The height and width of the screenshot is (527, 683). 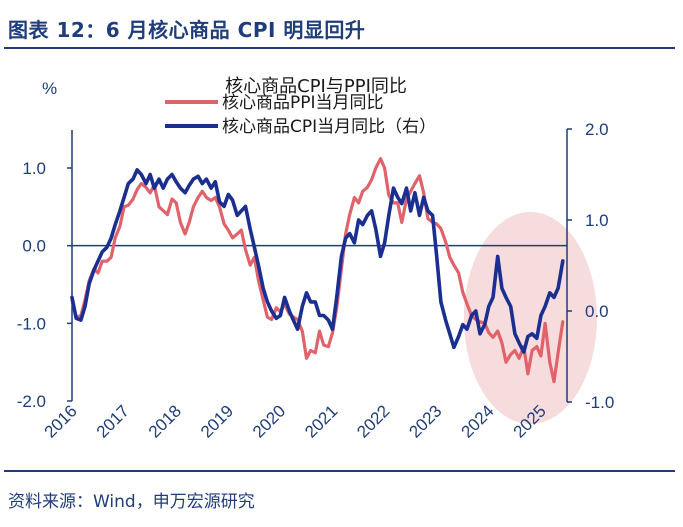 What do you see at coordinates (34, 246) in the screenshot?
I see `left-tick-label: 0.0` at bounding box center [34, 246].